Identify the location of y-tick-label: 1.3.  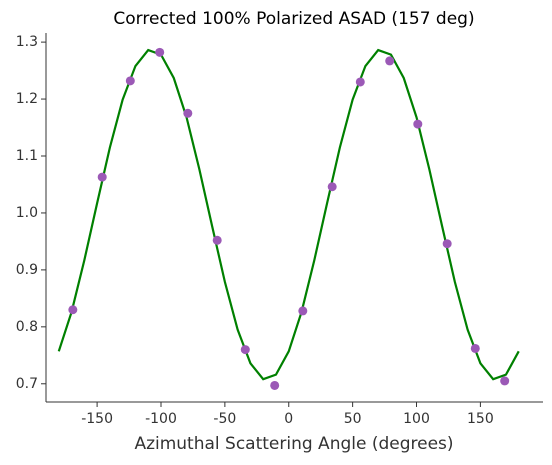
(27, 42).